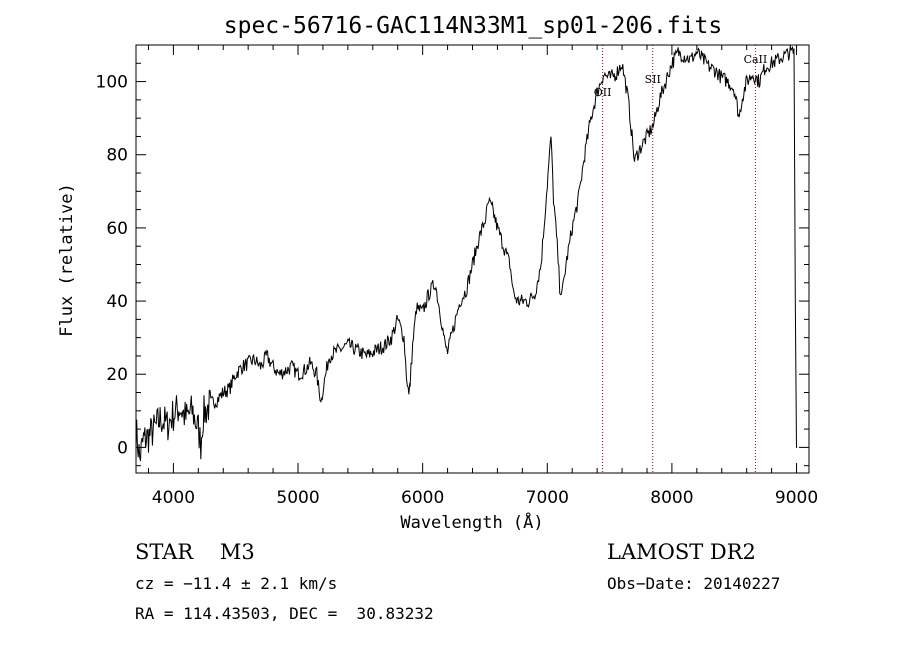 The image size is (900, 649). Describe the element at coordinates (422, 498) in the screenshot. I see `x-tick-label: 6000` at that location.